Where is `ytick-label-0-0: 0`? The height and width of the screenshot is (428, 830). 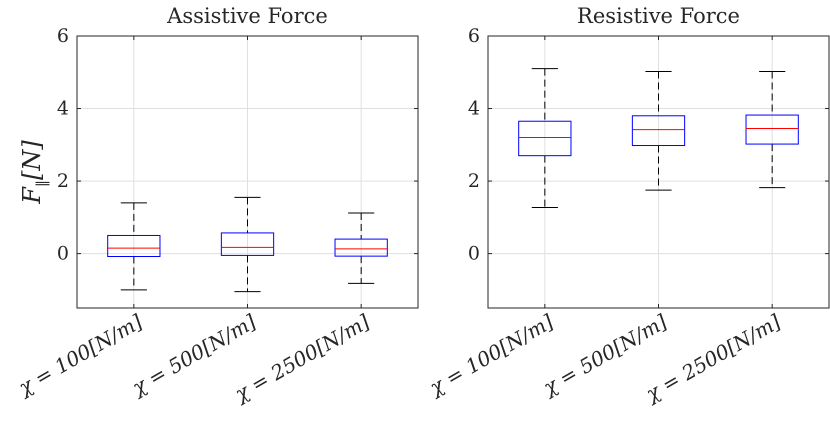 ytick-label-0-0: 0 is located at coordinates (63, 254).